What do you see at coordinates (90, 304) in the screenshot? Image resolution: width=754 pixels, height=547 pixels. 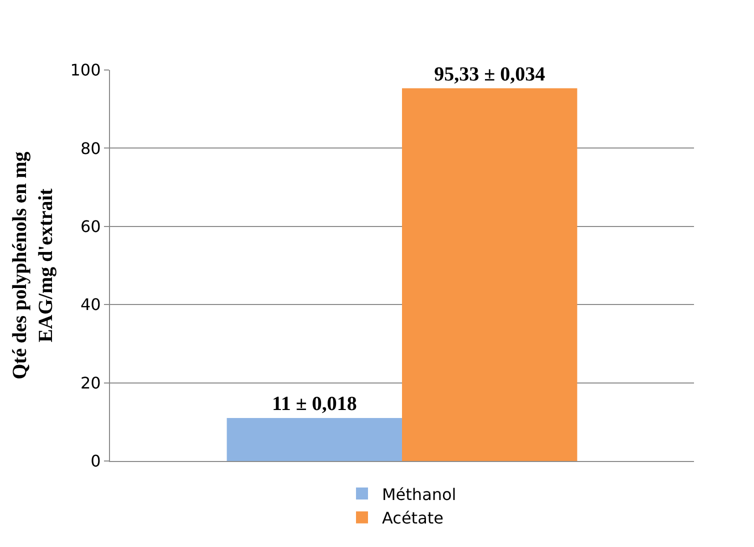 I see `y-tick-label: 40` at bounding box center [90, 304].